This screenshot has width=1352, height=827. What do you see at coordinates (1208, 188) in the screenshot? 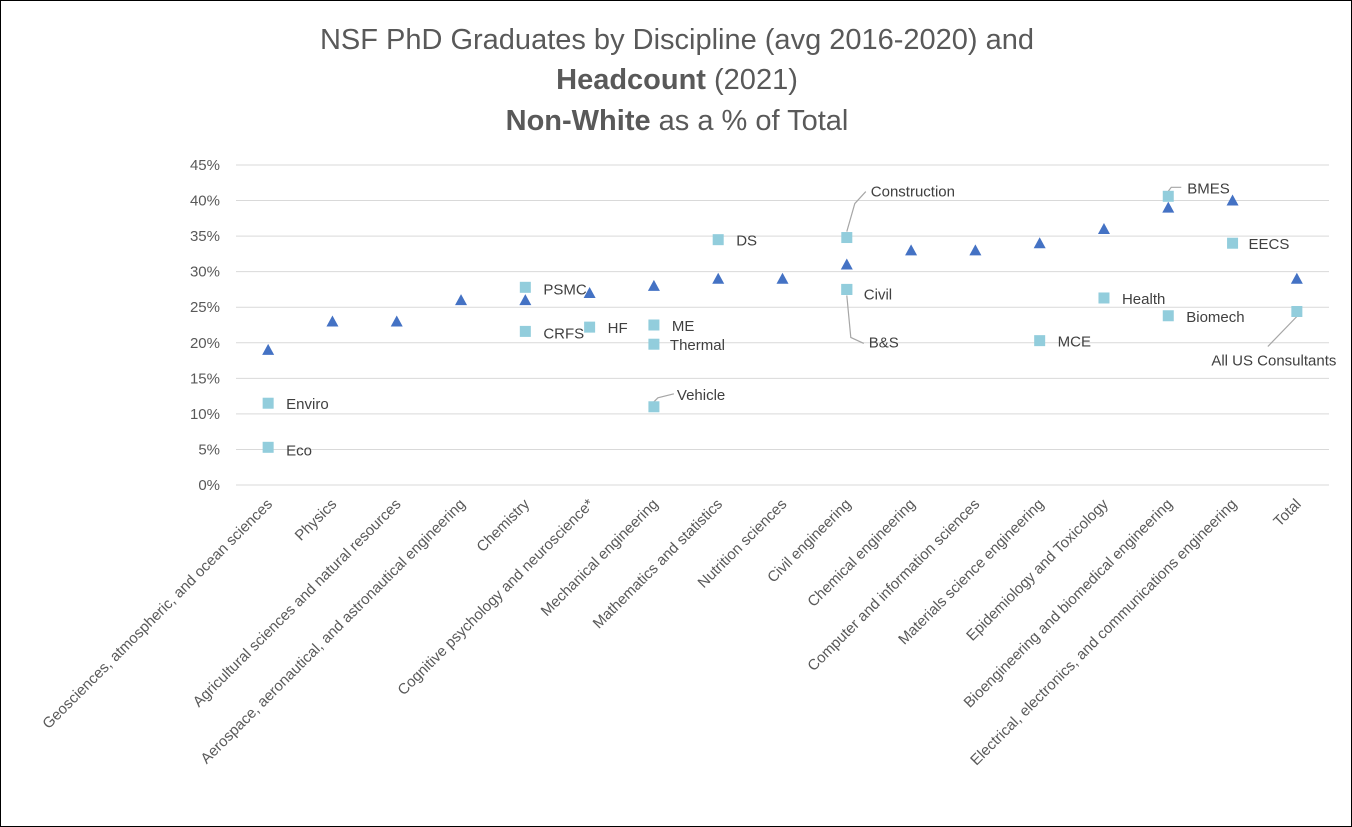
I see `data-label: BMES` at bounding box center [1208, 188].